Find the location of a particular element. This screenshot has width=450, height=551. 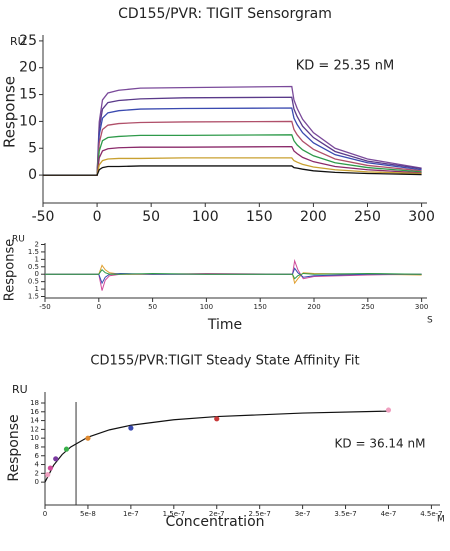

x-unit: M is located at coordinates (441, 520).